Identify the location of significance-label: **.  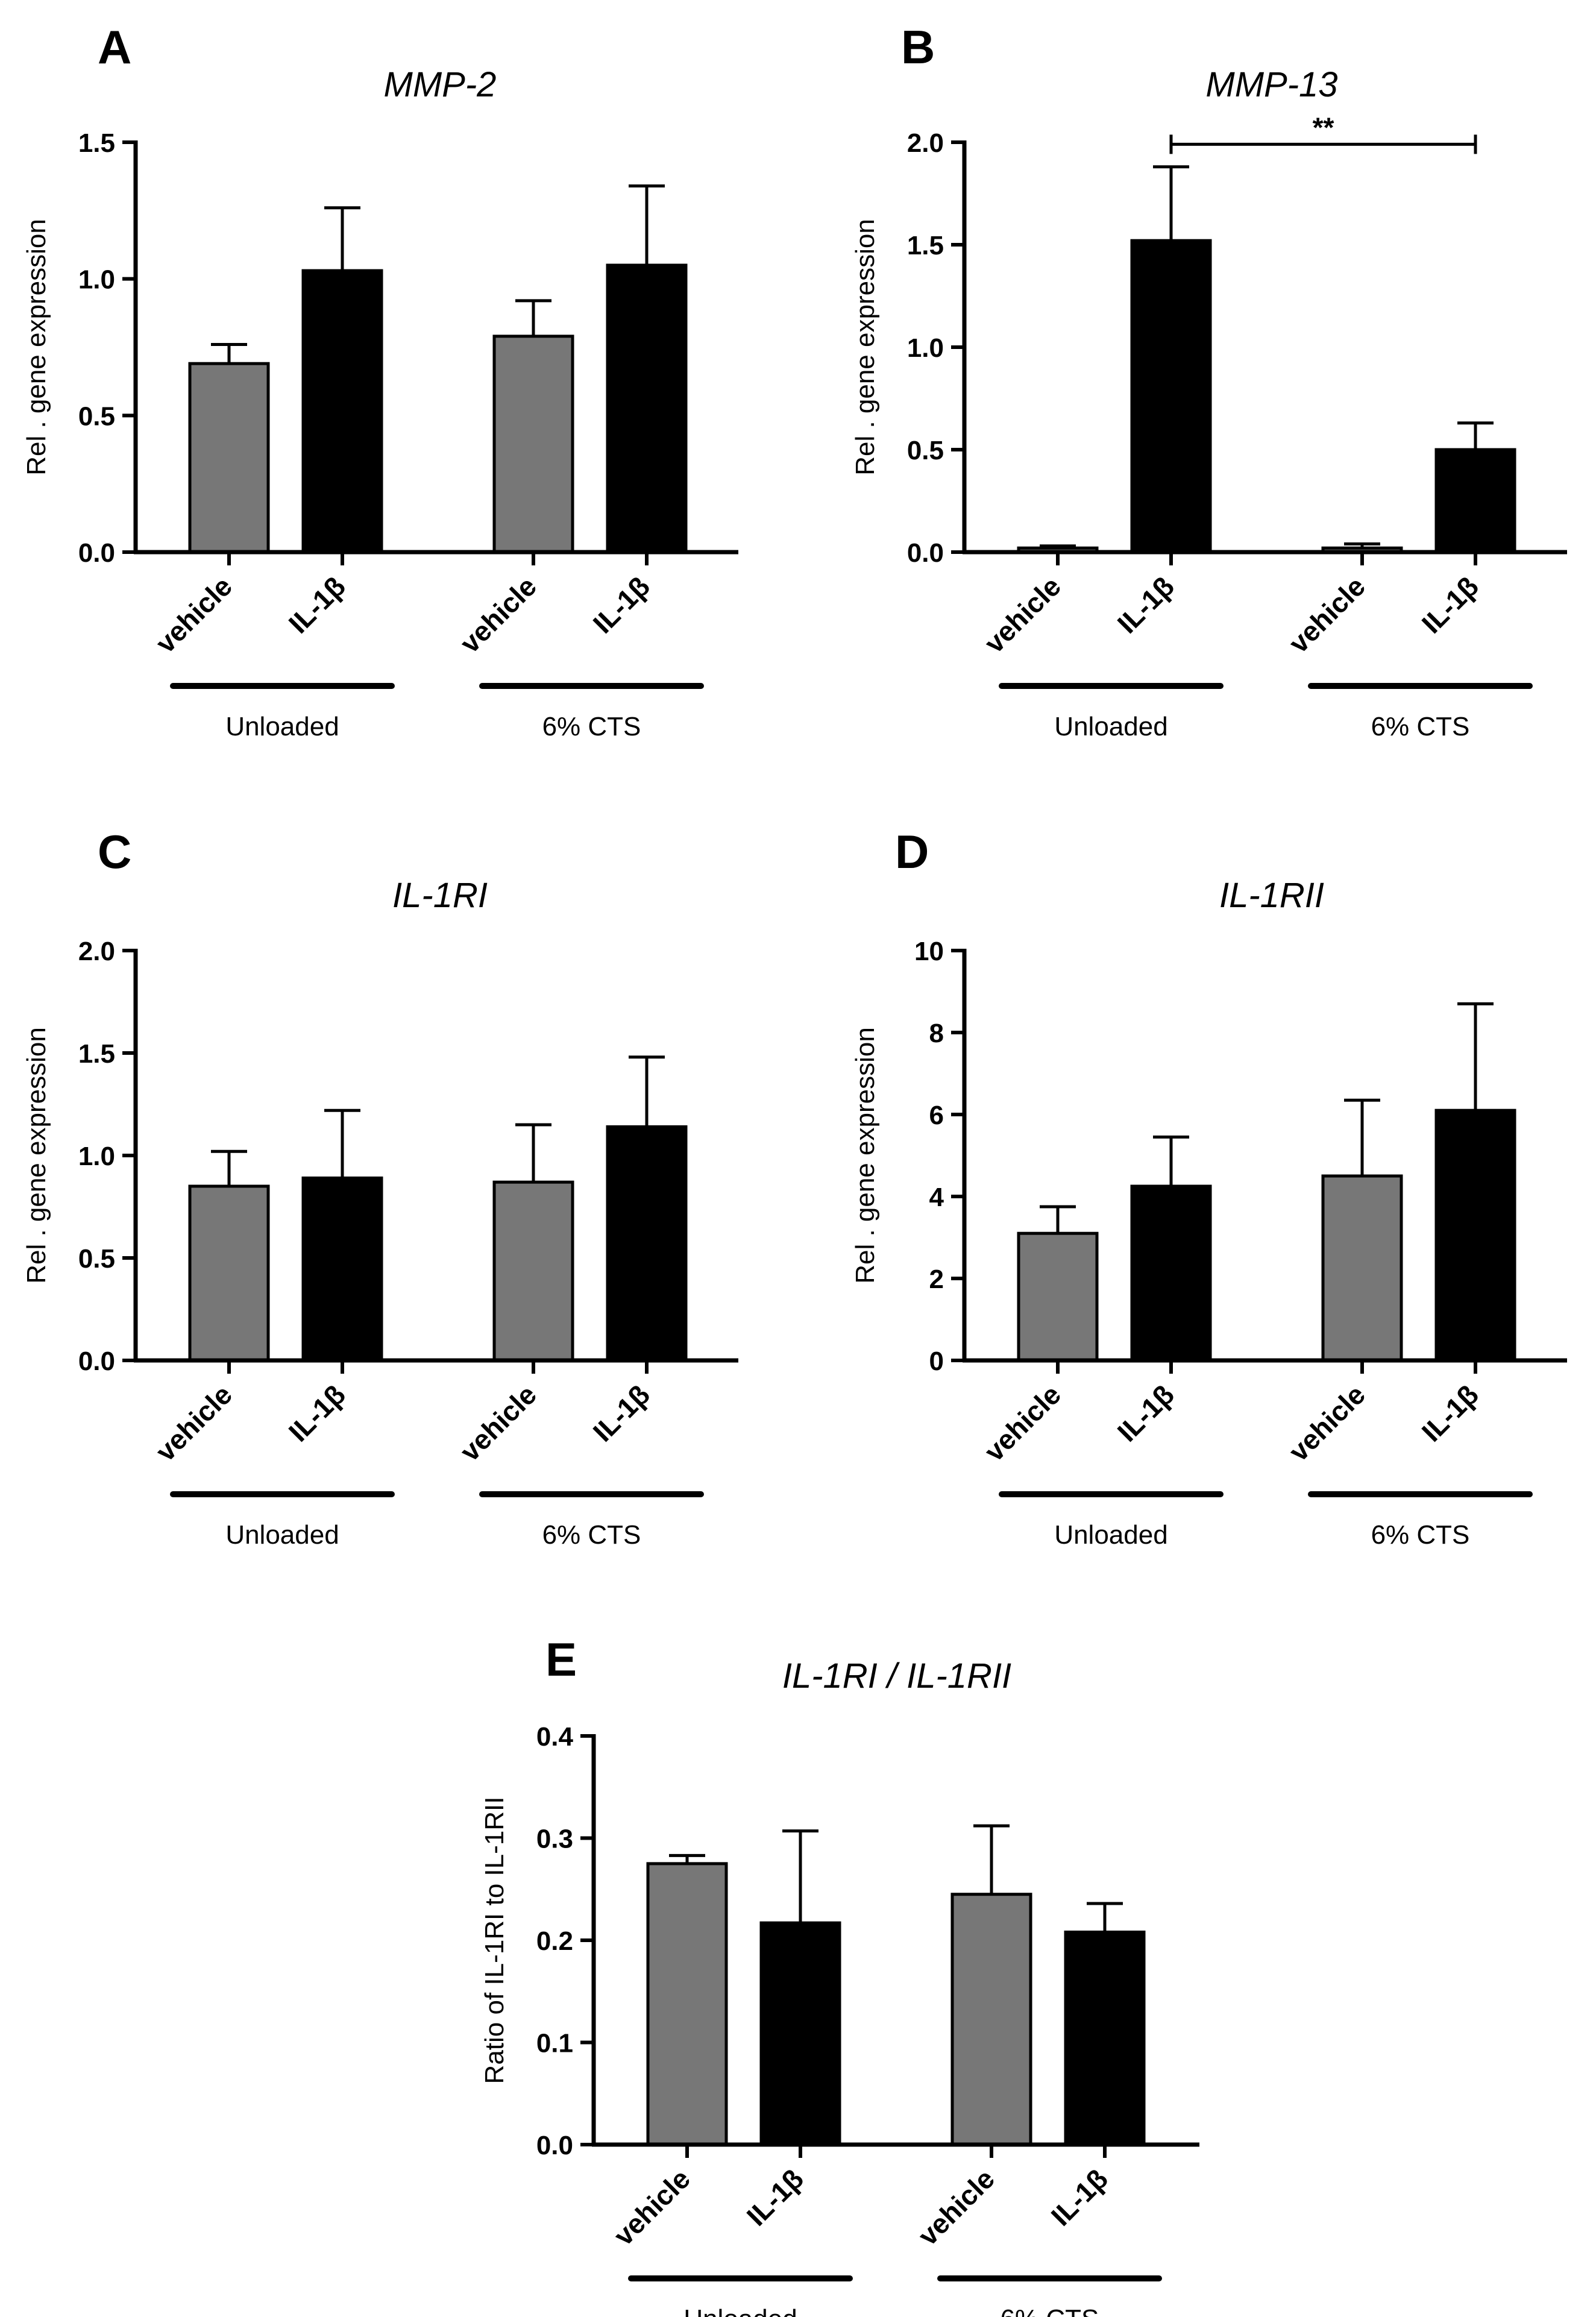
(1323, 127).